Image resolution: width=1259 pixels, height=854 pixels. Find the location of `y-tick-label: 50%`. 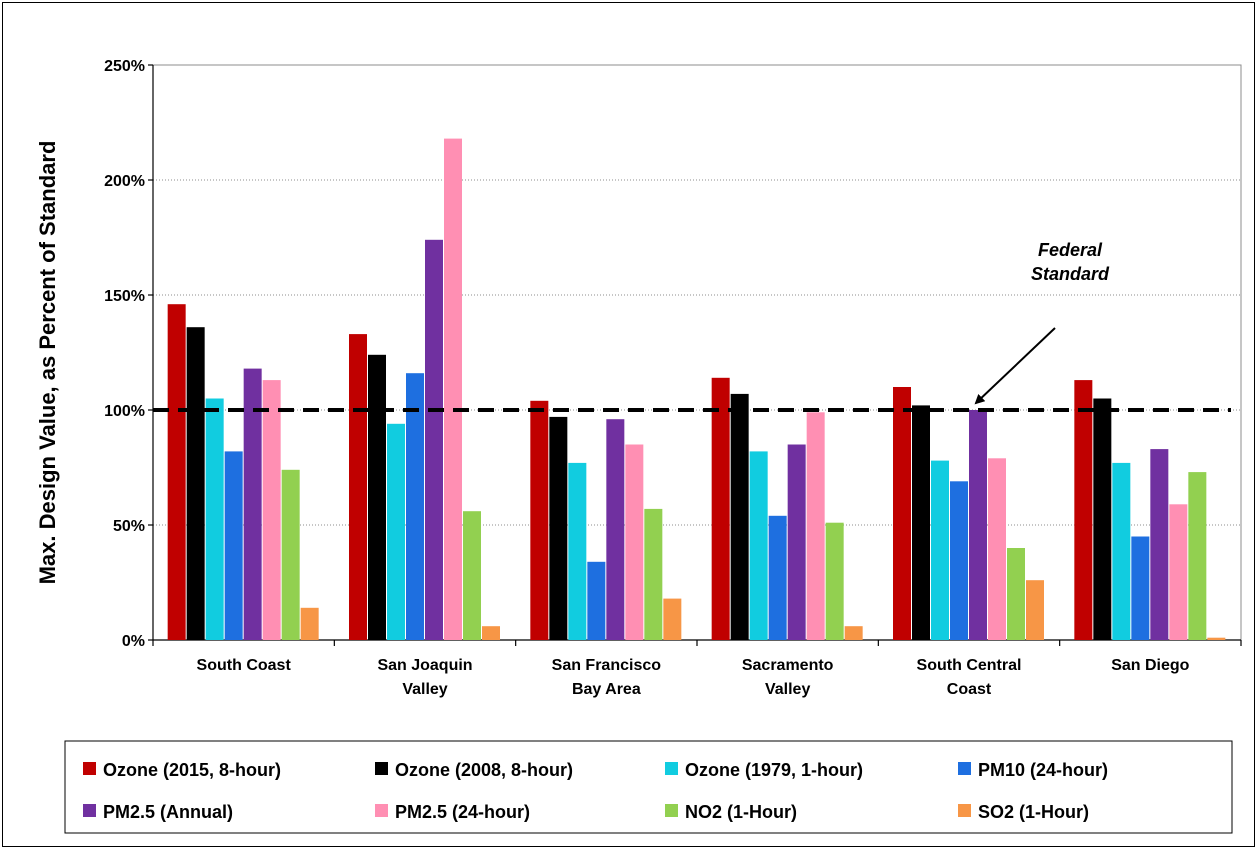

y-tick-label: 50% is located at coordinates (129, 526).